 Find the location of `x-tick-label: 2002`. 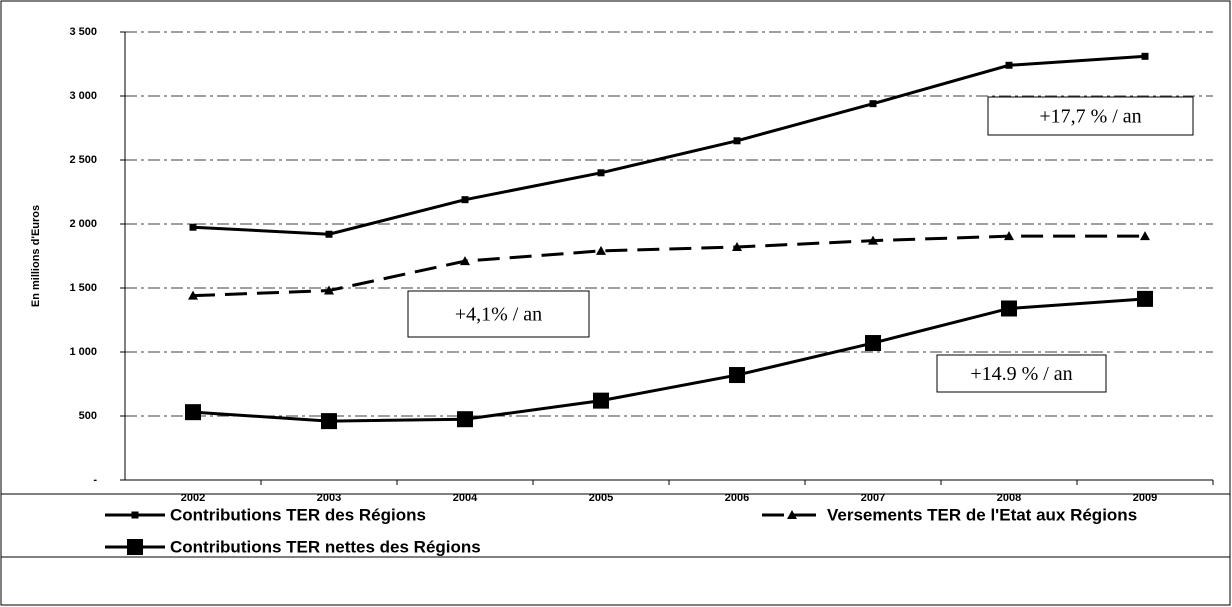

x-tick-label: 2002 is located at coordinates (193, 498).